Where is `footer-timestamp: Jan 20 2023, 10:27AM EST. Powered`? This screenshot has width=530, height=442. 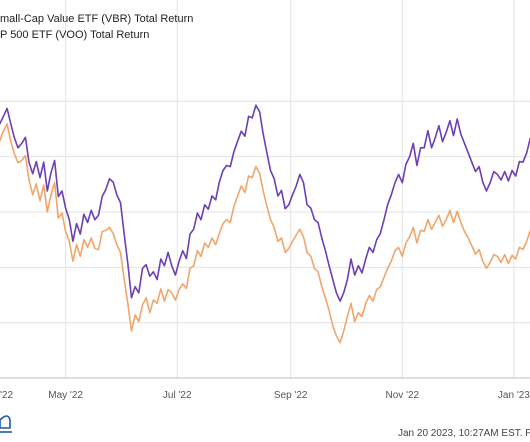
footer-timestamp: Jan 20 2023, 10:27AM EST. Powered is located at coordinates (464, 433).